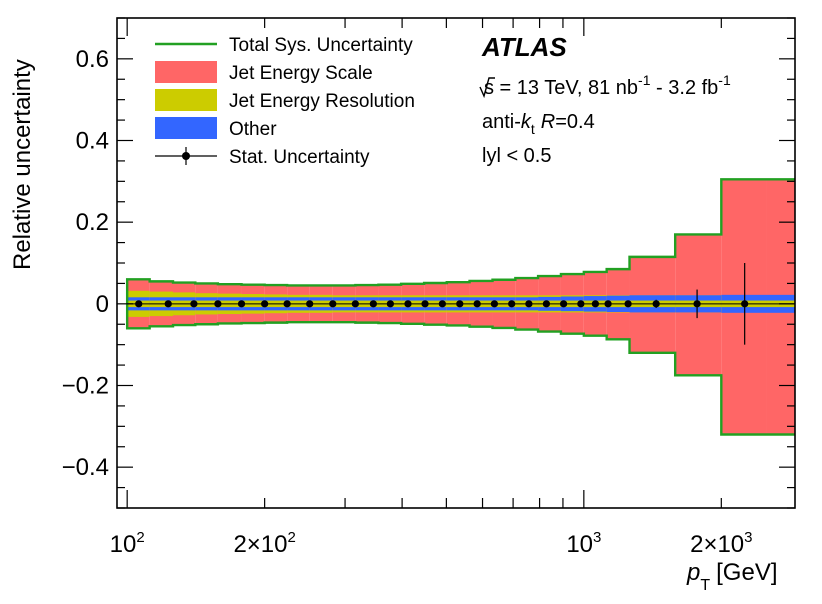 The image size is (822, 604). I want to click on energy-lumi-annotation: s = 13 TeV, 81 nb-1 - 3.2 fb-1, so click(607, 85).